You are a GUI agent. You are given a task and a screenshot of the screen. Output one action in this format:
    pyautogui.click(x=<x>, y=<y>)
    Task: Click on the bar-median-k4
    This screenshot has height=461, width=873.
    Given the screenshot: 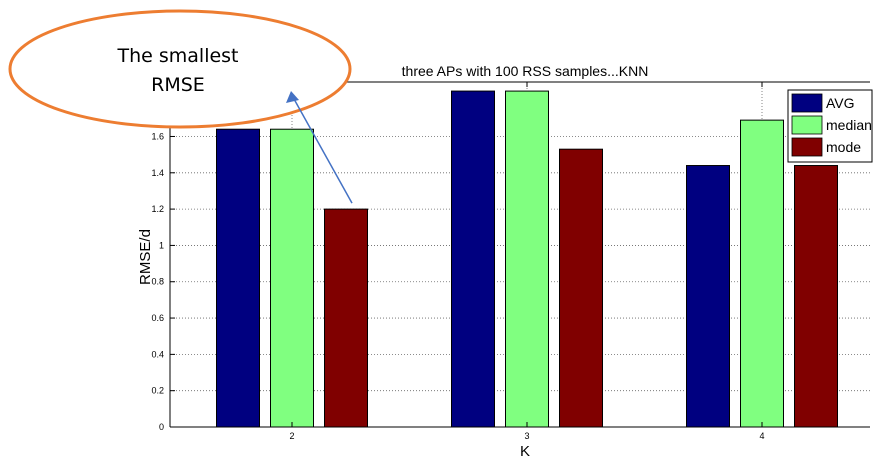 What is the action you would take?
    pyautogui.click(x=762, y=273)
    